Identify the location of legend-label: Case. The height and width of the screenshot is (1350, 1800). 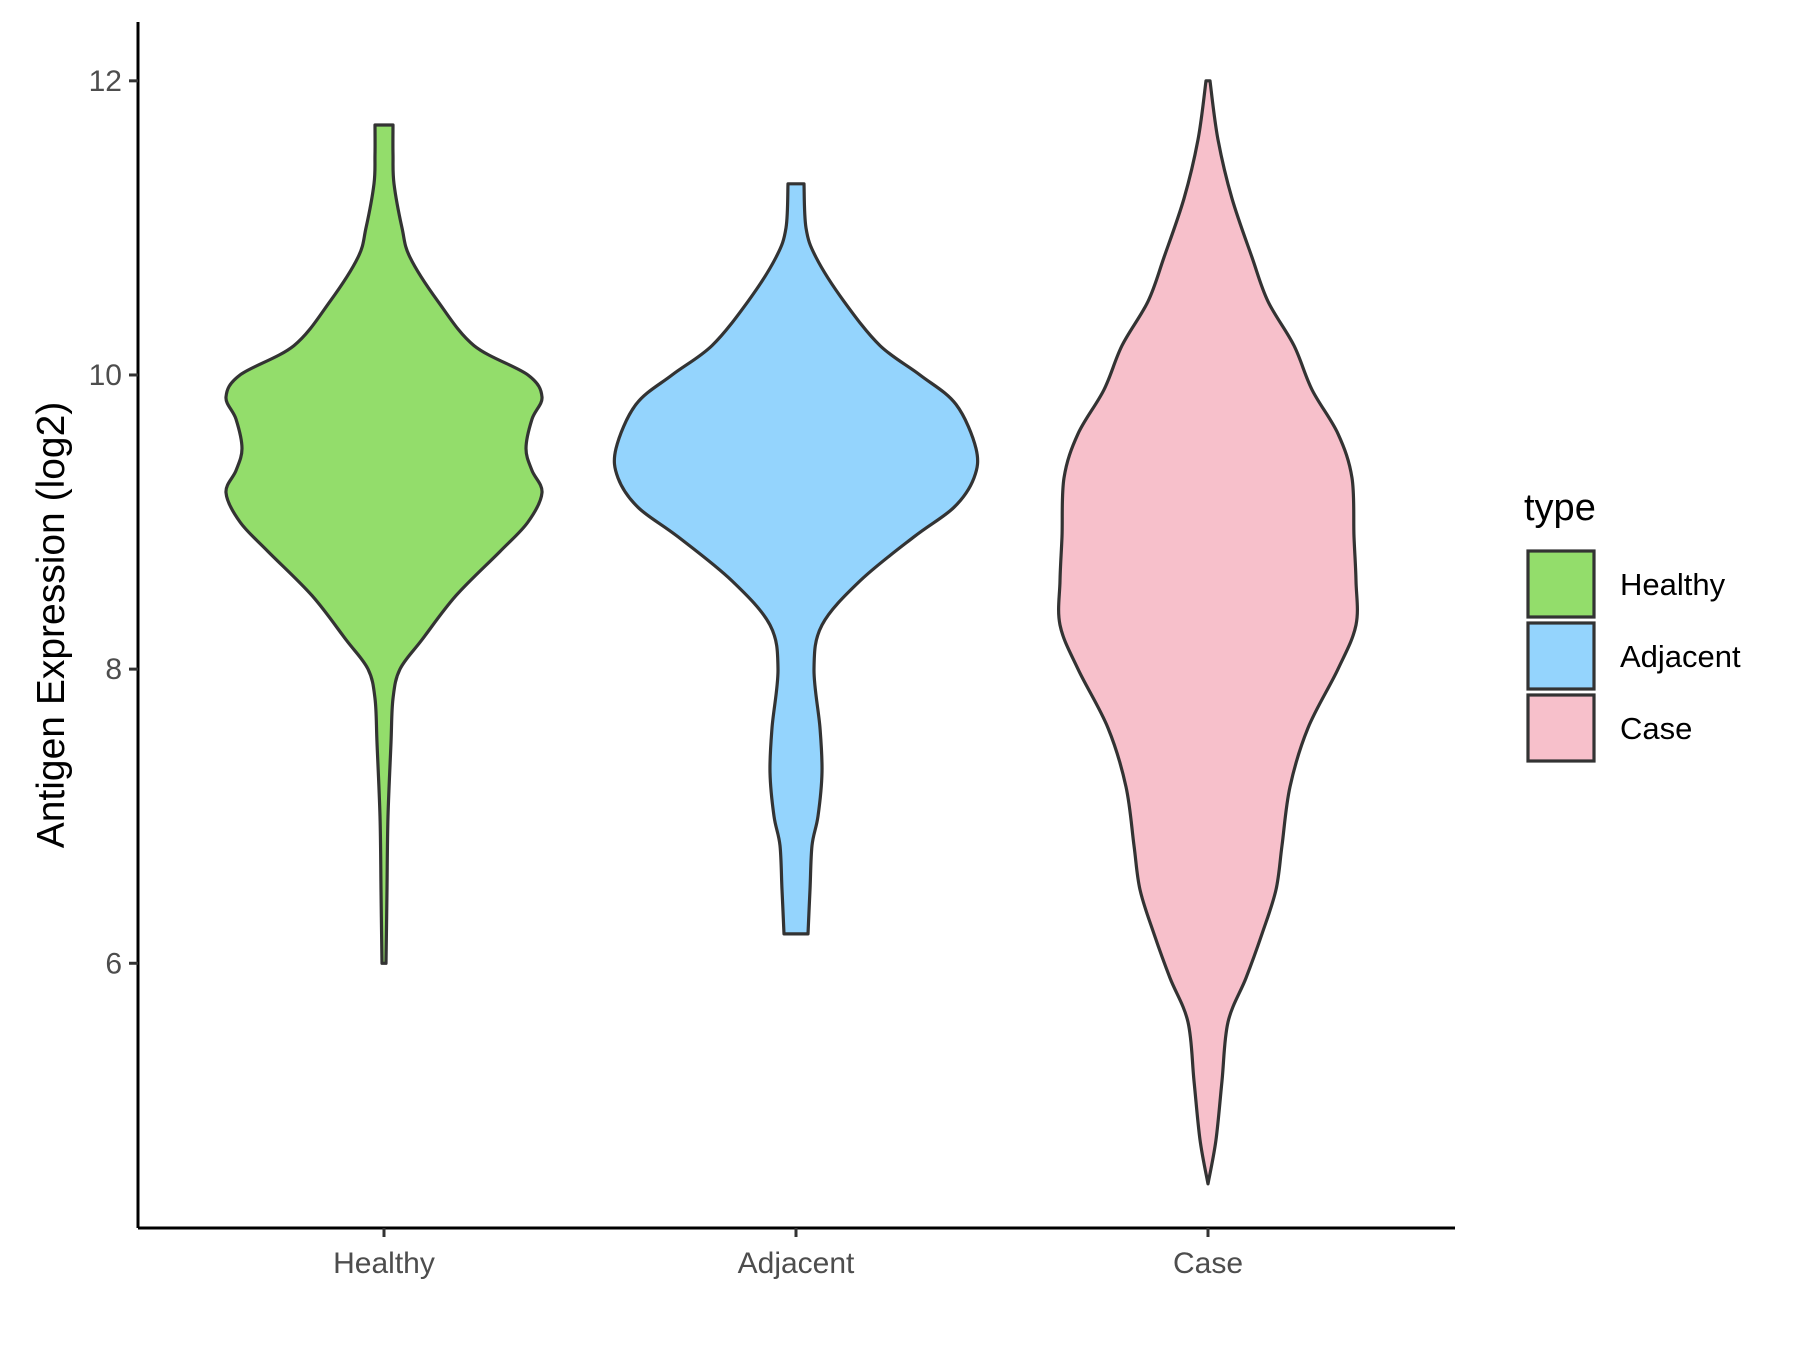
(1656, 728).